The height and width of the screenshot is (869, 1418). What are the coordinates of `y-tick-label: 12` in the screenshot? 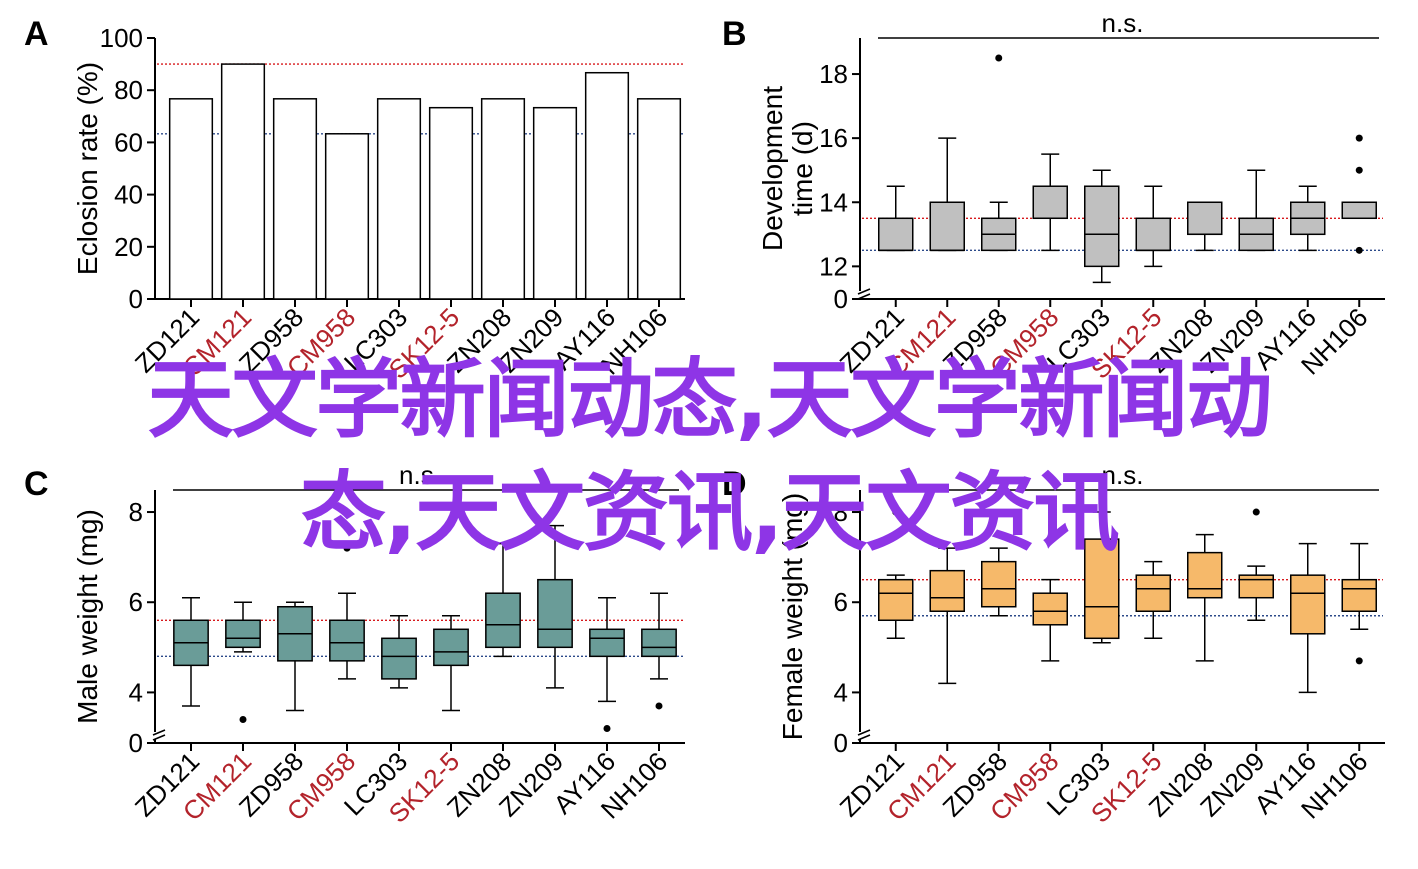 It's located at (833, 266).